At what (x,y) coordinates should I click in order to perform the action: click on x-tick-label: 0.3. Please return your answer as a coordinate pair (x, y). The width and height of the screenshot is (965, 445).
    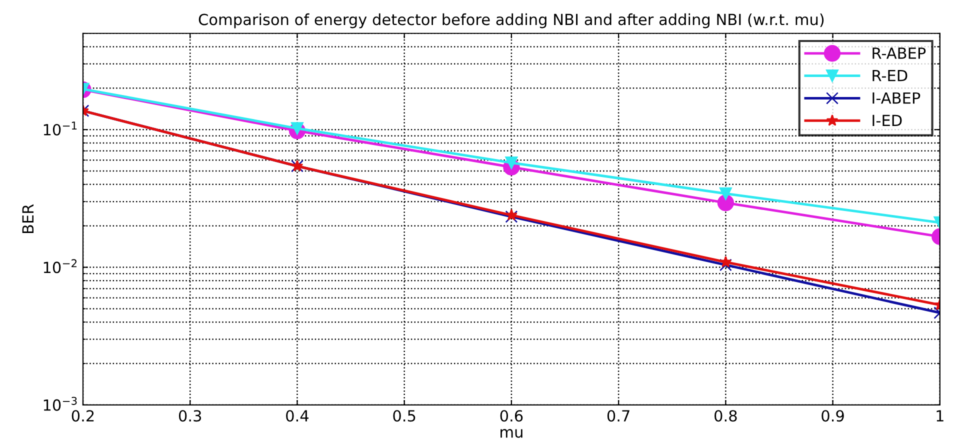
    Looking at the image, I should click on (190, 416).